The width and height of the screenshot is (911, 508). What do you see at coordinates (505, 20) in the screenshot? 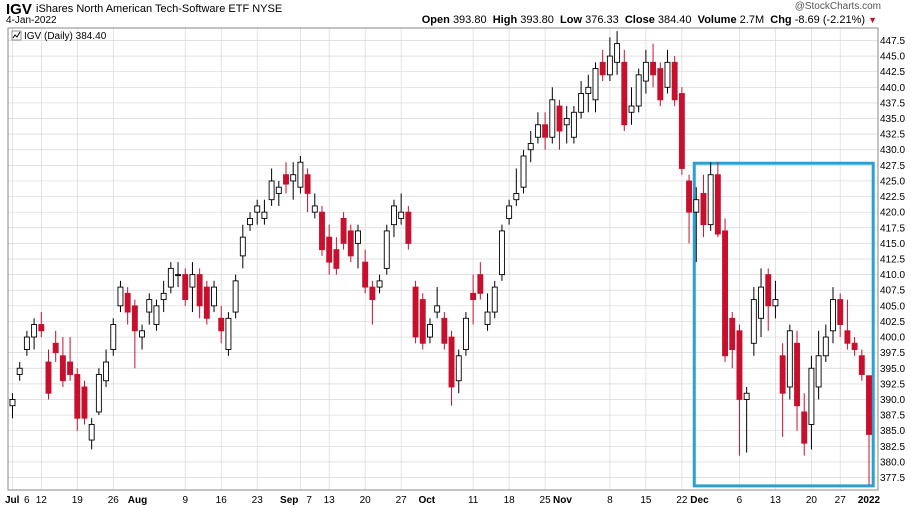
I see `high-label: High` at bounding box center [505, 20].